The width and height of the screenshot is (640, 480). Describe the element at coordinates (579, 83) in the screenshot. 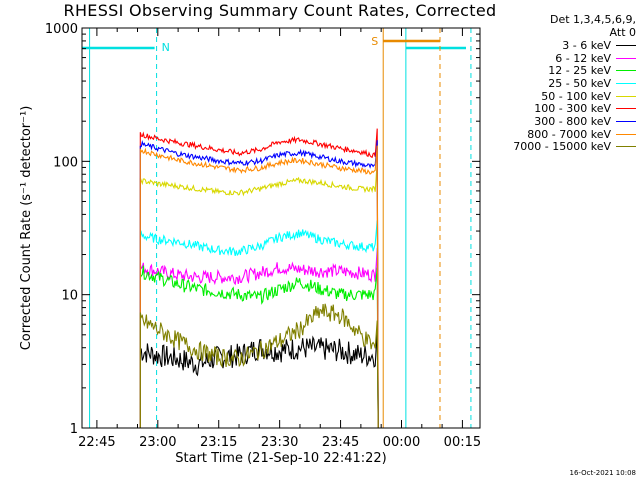

I see `legend-label: 25 - 50 keV` at that location.